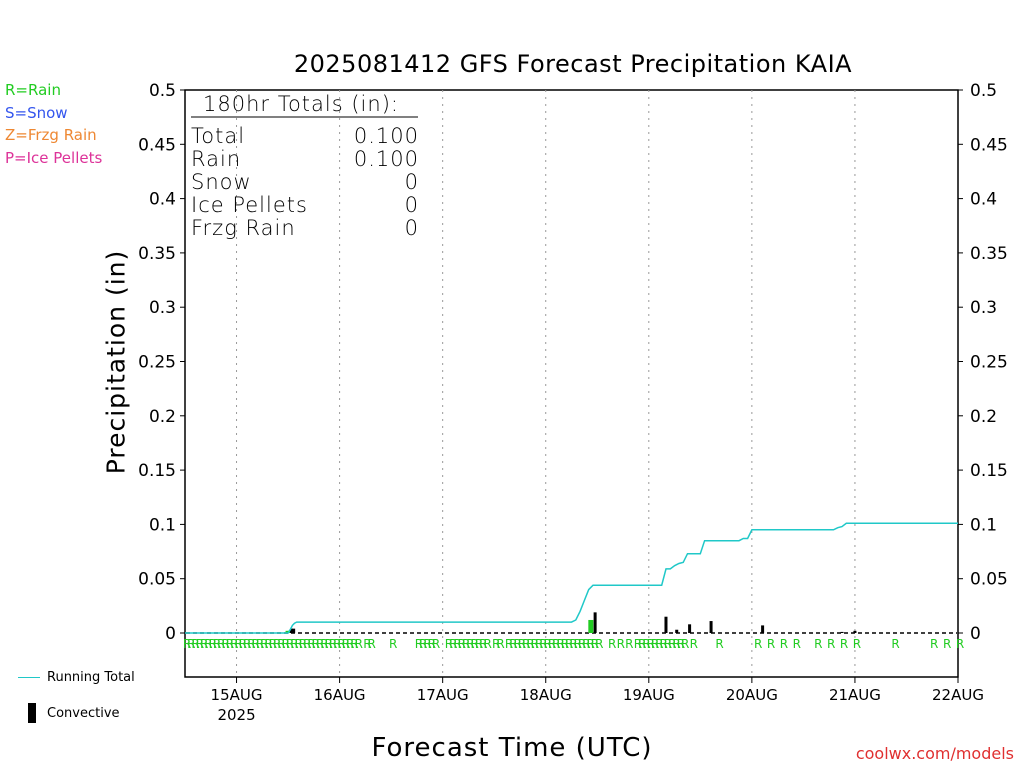 The height and width of the screenshot is (768, 1024). Describe the element at coordinates (500, 644) in the screenshot. I see `ptype-letter-60: R` at that location.